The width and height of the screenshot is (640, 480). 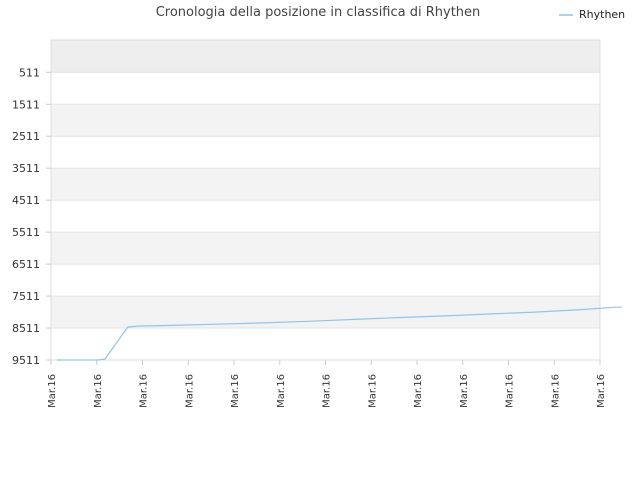 What do you see at coordinates (31, 216) in the screenshot?
I see `y-axis: 511 1511 2511 3511 4511 5511 6511 7511 8511 9511` at bounding box center [31, 216].